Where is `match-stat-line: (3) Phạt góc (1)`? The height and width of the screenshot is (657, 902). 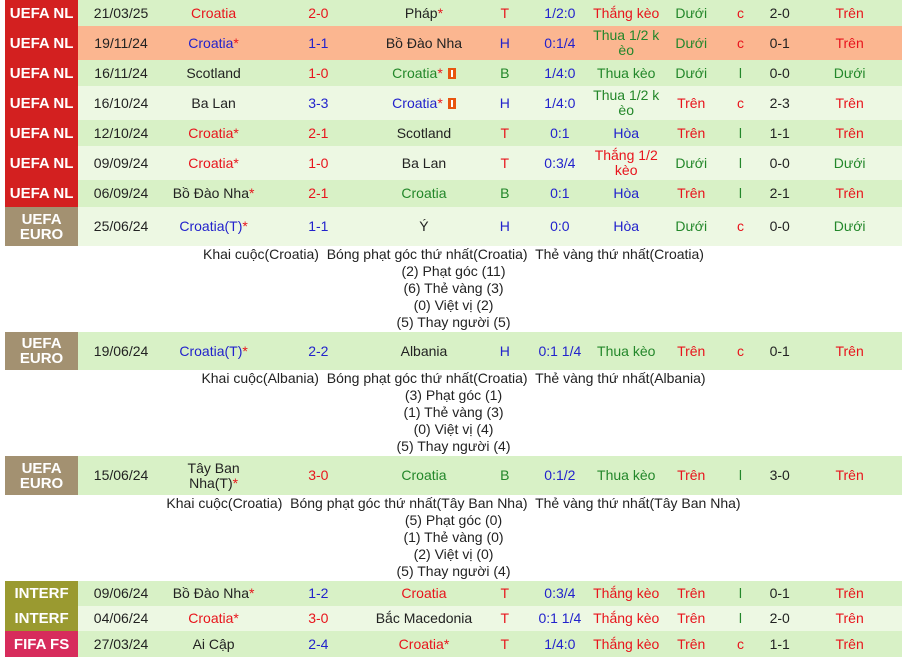
match-stat-line: (3) Phạt góc (1) is located at coordinates (453, 395).